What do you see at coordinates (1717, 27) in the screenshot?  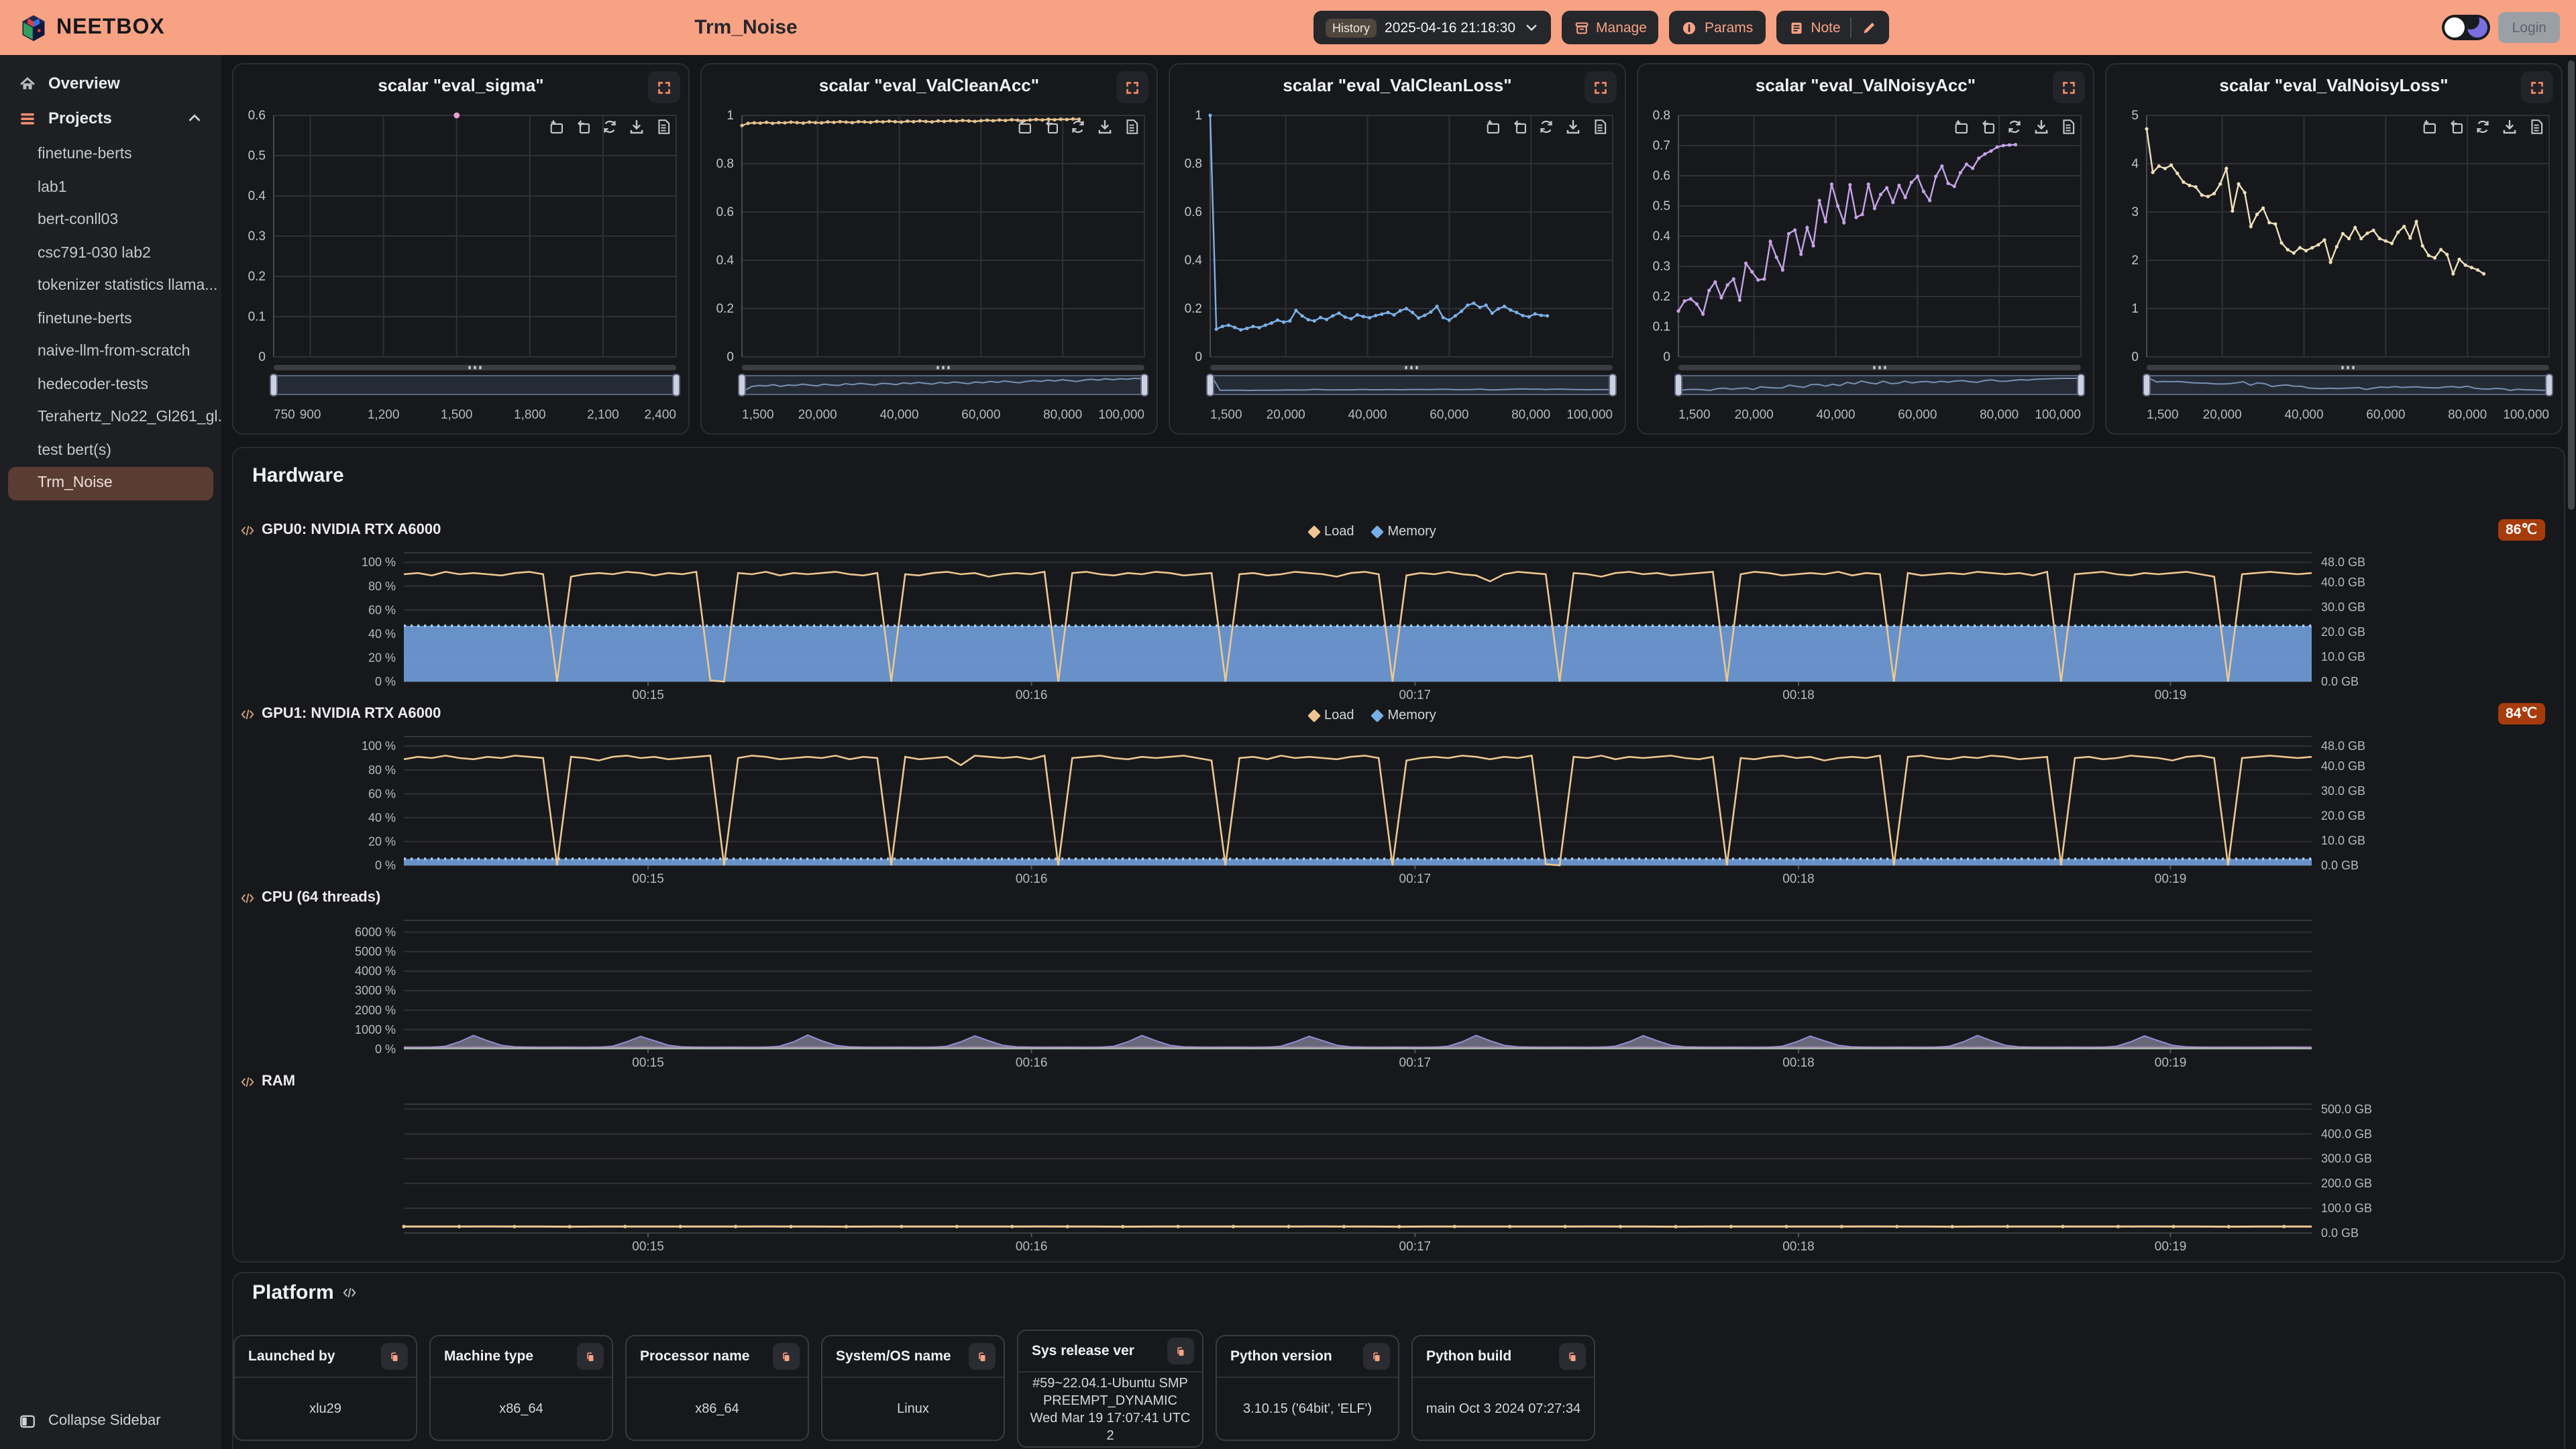 I see `params-button: Params` at bounding box center [1717, 27].